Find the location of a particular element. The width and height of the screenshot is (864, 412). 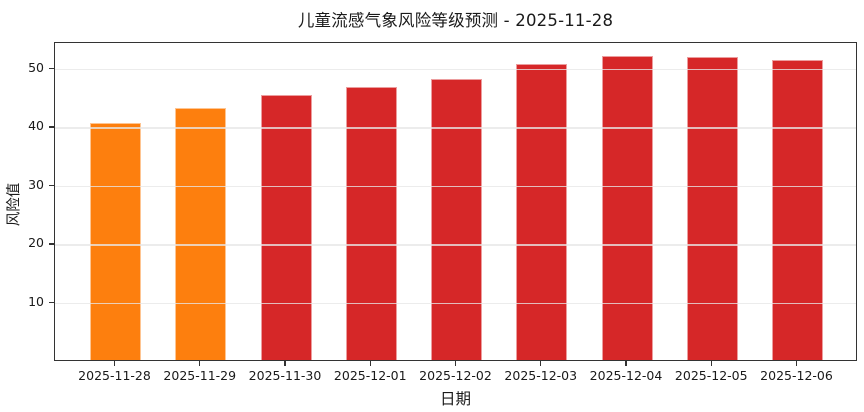

y-axis-label: 风险值 is located at coordinates (14, 204).